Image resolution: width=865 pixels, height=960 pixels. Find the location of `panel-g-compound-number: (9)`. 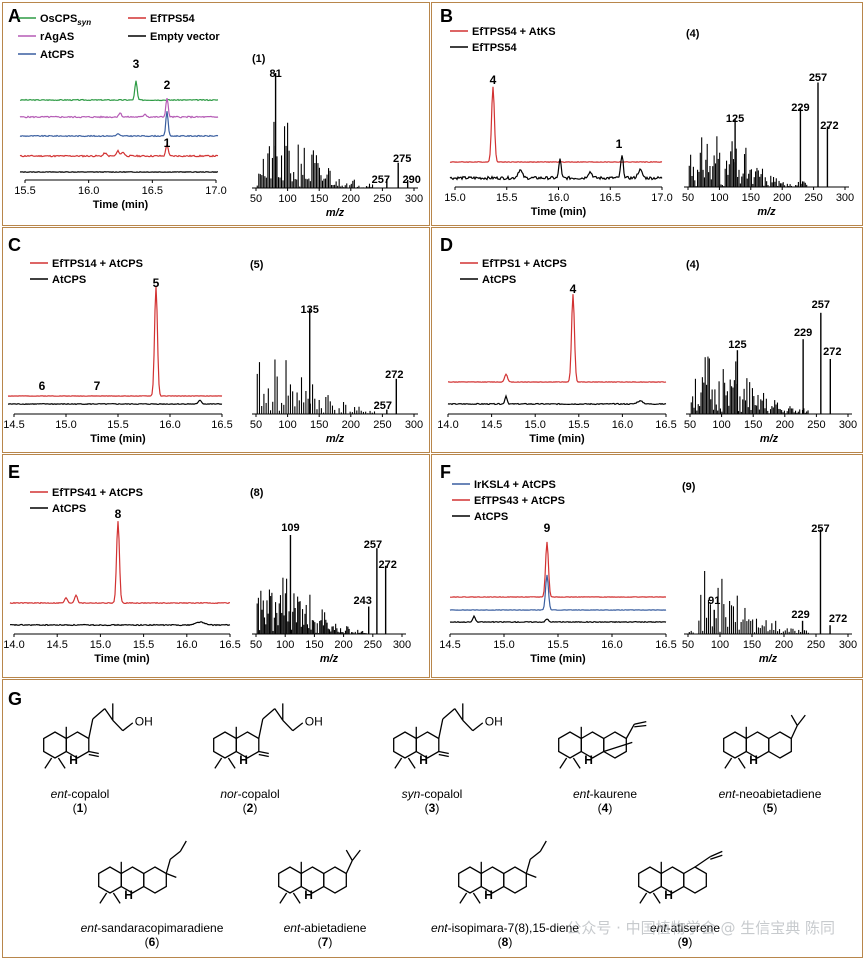

panel-g-compound-number: (9) is located at coordinates (685, 942).